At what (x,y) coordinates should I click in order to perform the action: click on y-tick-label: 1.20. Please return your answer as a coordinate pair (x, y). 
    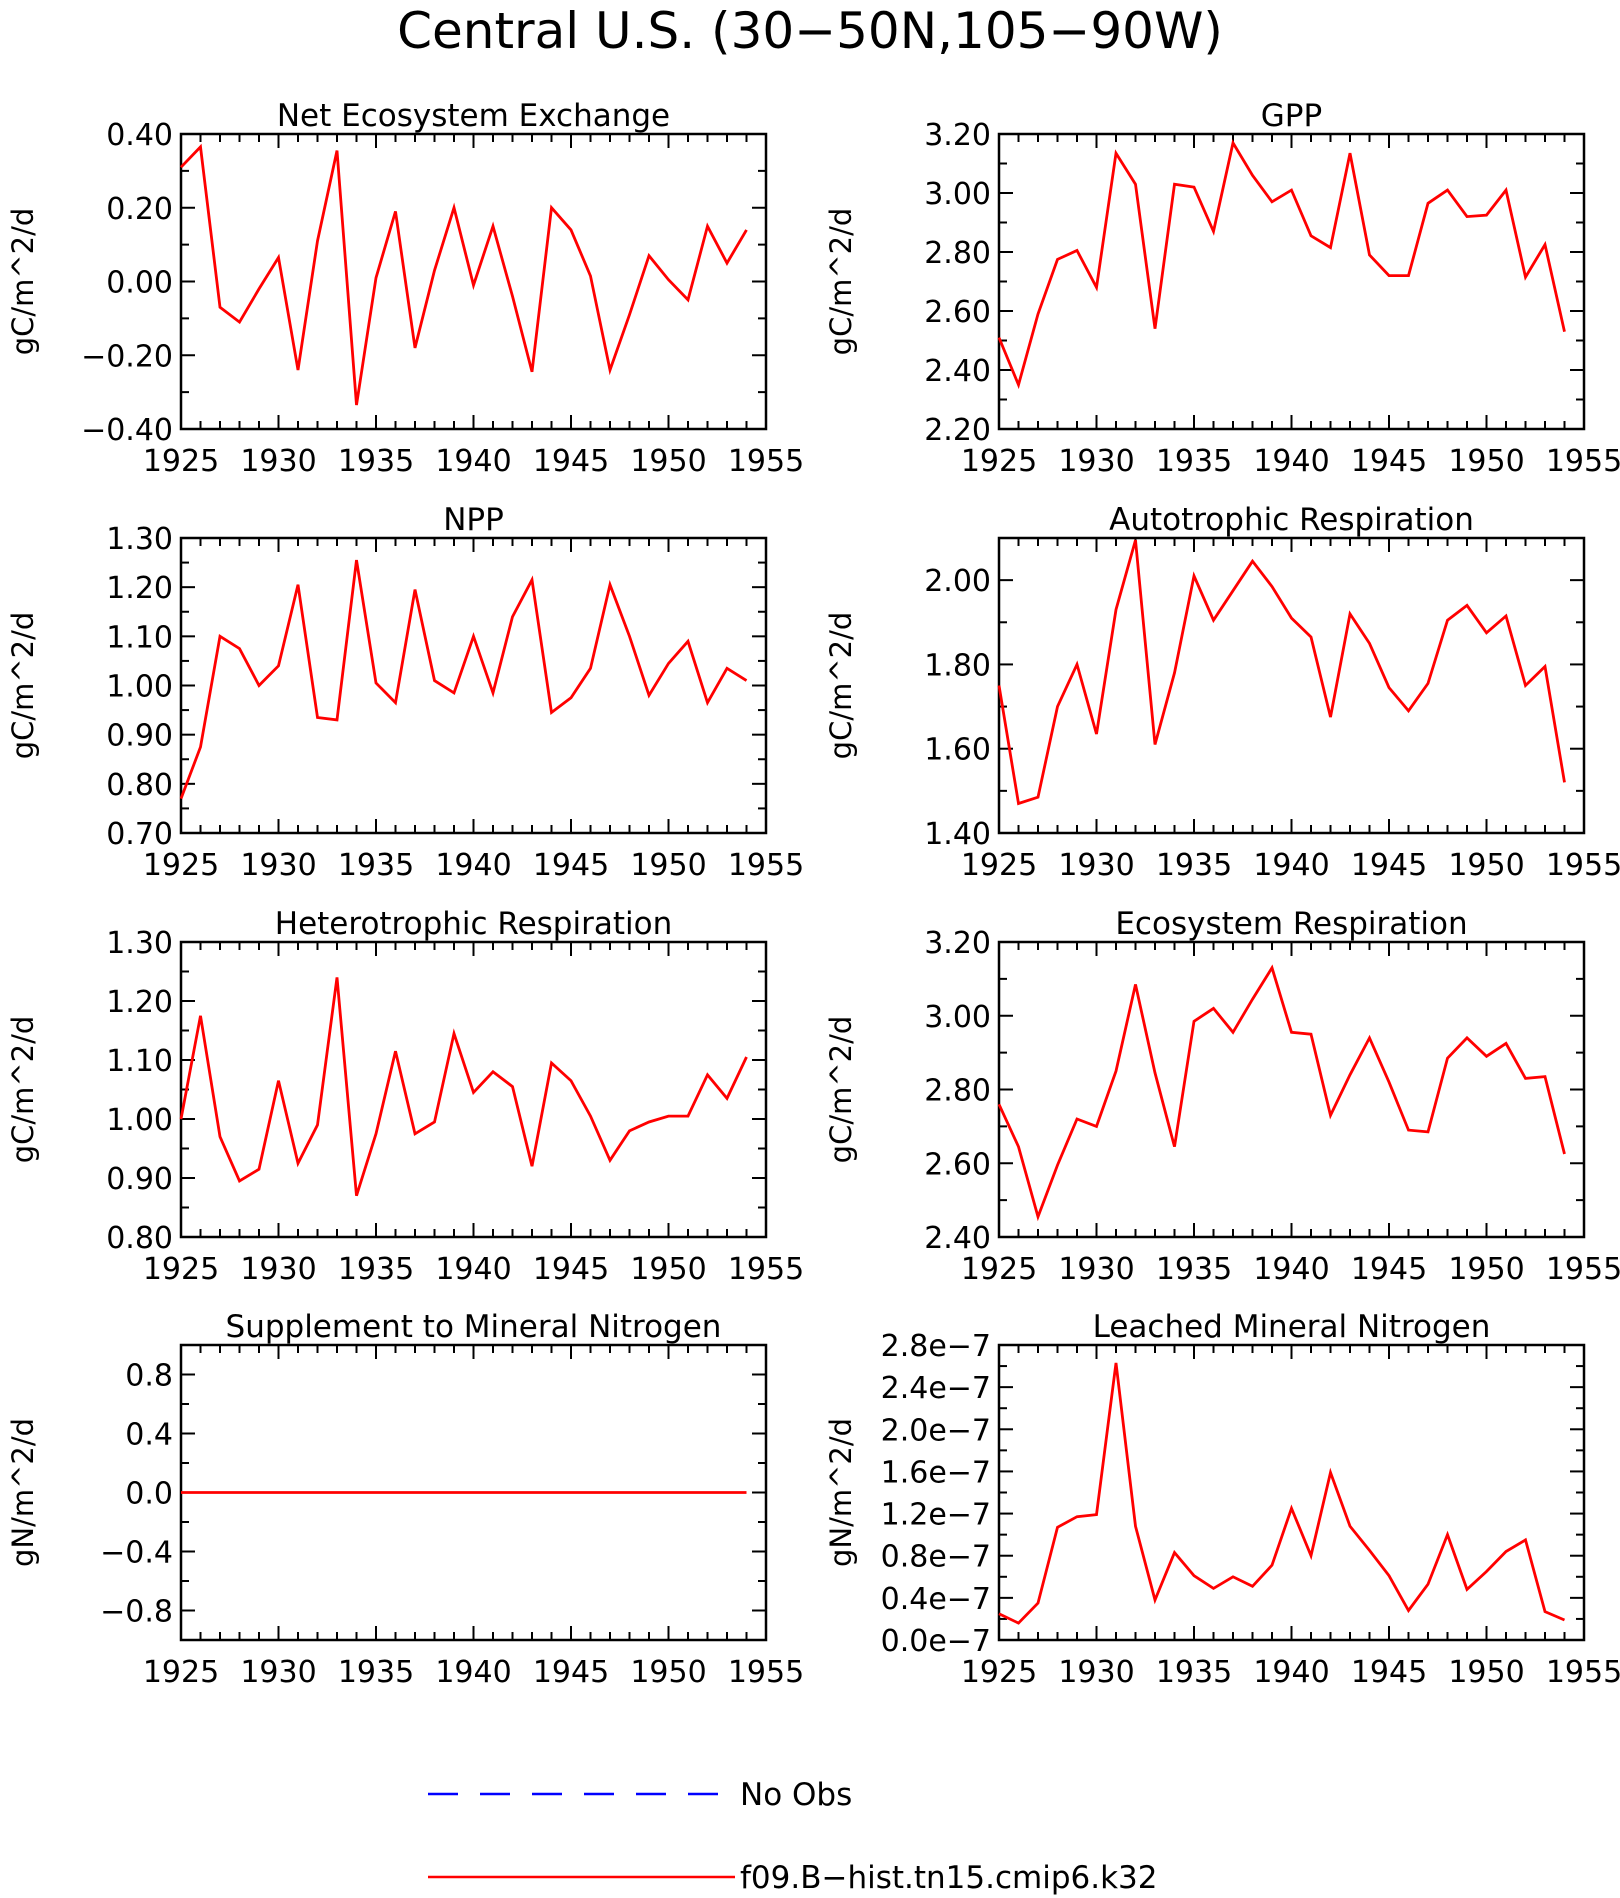
    Looking at the image, I should click on (139, 588).